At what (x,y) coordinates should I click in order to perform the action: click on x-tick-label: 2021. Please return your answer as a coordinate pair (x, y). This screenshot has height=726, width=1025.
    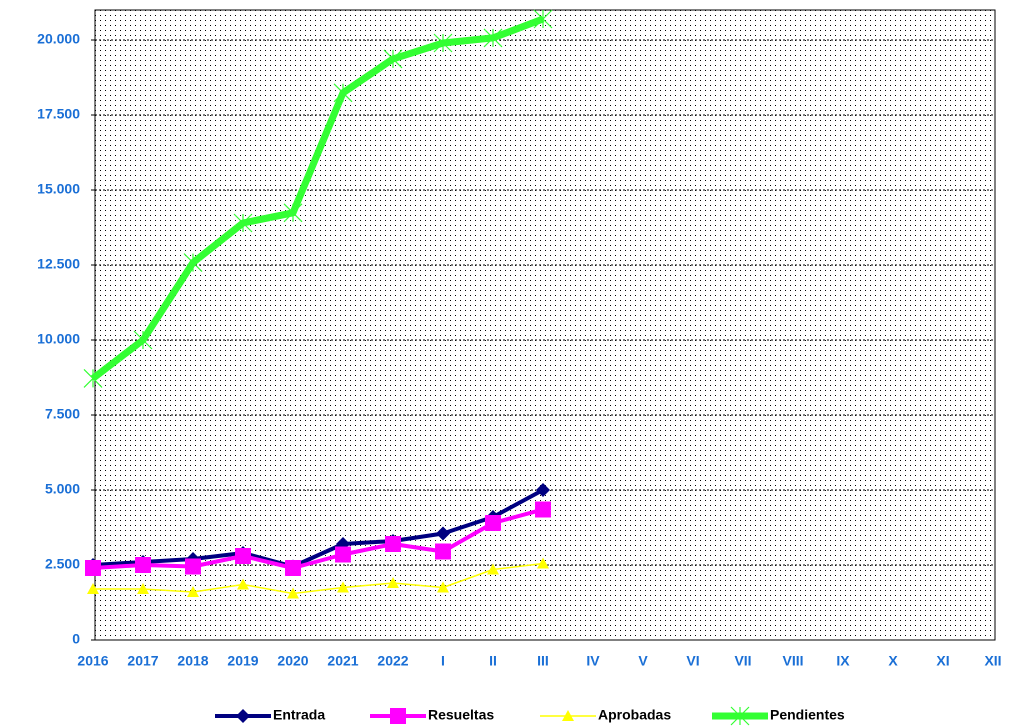
    Looking at the image, I should click on (342, 661).